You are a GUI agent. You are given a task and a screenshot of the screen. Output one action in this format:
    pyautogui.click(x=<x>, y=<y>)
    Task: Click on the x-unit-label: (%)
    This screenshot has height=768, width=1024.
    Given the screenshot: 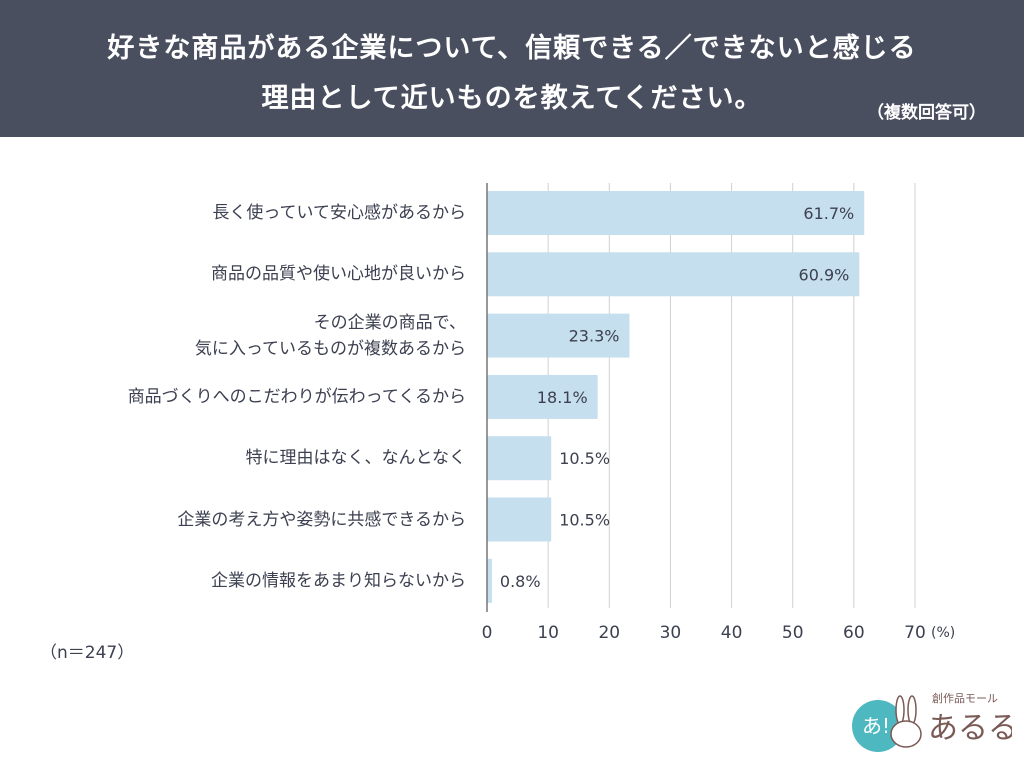 What is the action you would take?
    pyautogui.click(x=943, y=633)
    